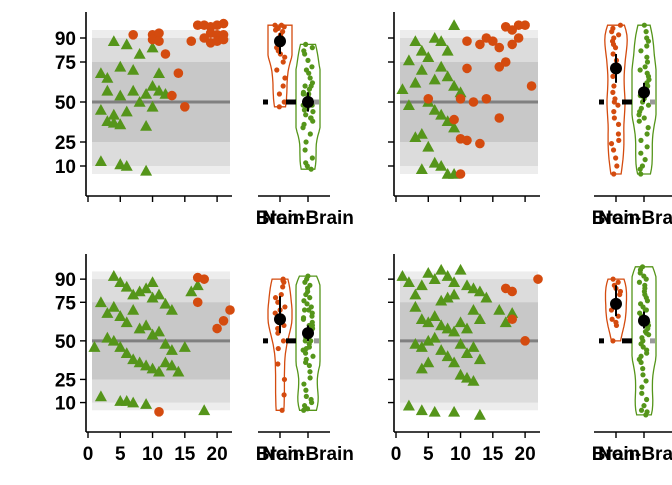  Describe the element at coordinates (65, 103) in the screenshot. I see `y-tick-label: 50` at that location.